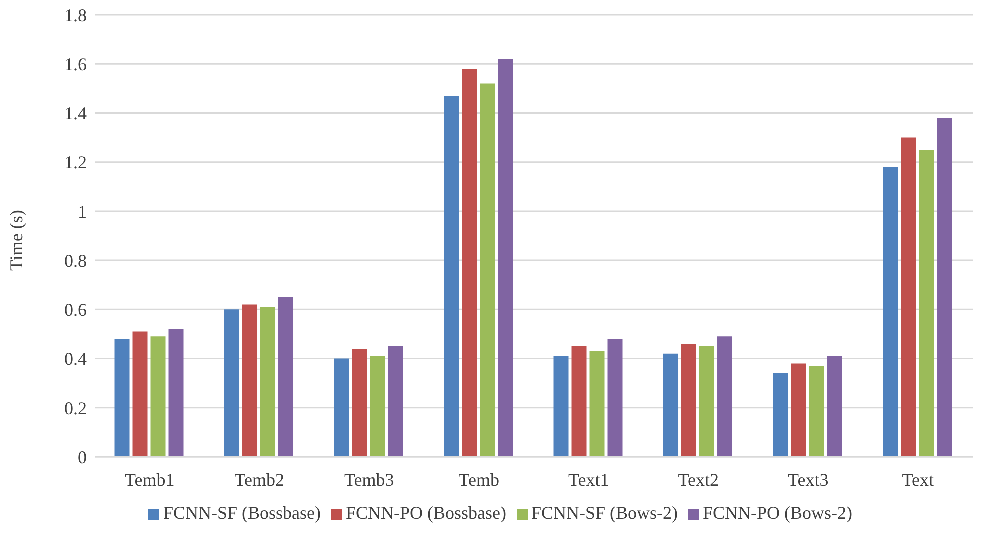 This screenshot has height=540, width=981. What do you see at coordinates (426, 513) in the screenshot?
I see `legend-label: FCNN-PO (Bossbase)` at bounding box center [426, 513].